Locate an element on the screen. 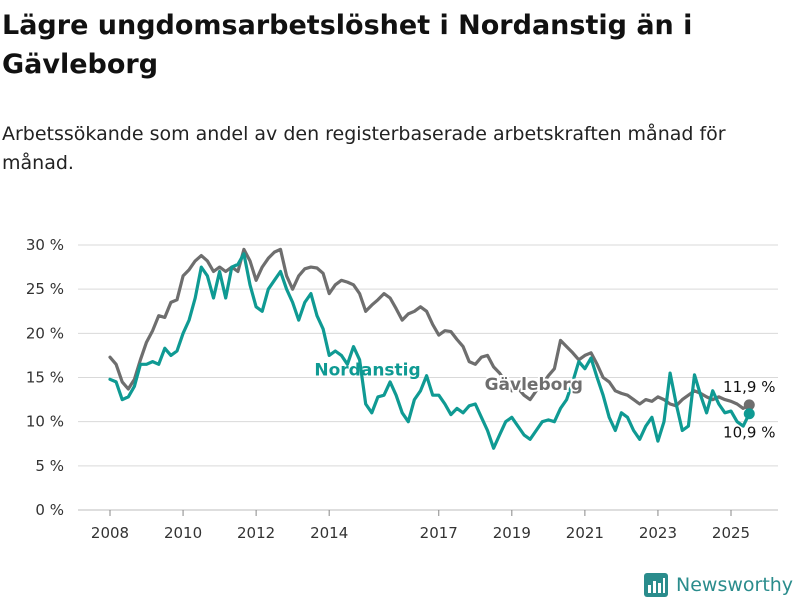 The height and width of the screenshot is (600, 800). y-tick-label: 15 % is located at coordinates (45, 378).